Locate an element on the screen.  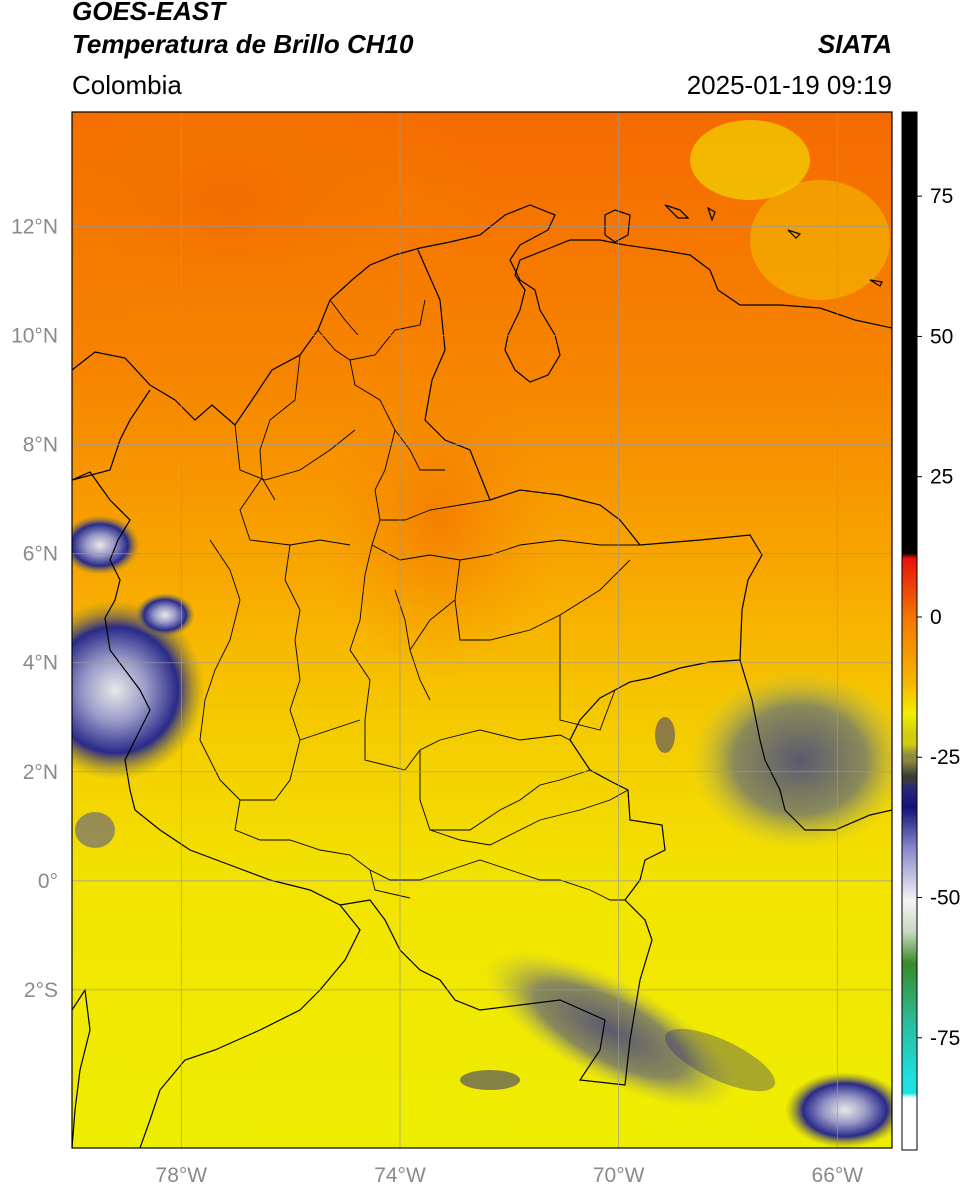
lon-label: 78°W is located at coordinates (182, 1175).